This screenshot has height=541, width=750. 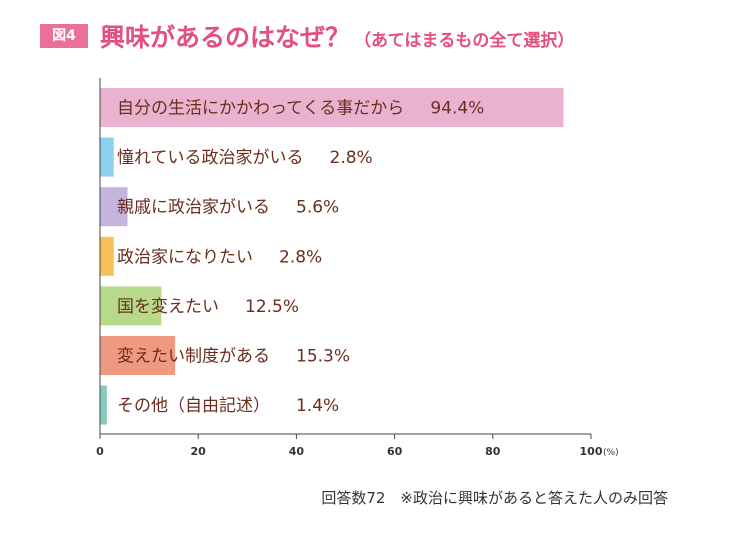 I want to click on bar-label-3: 政治家になりたい 2.8%, so click(x=219, y=257).